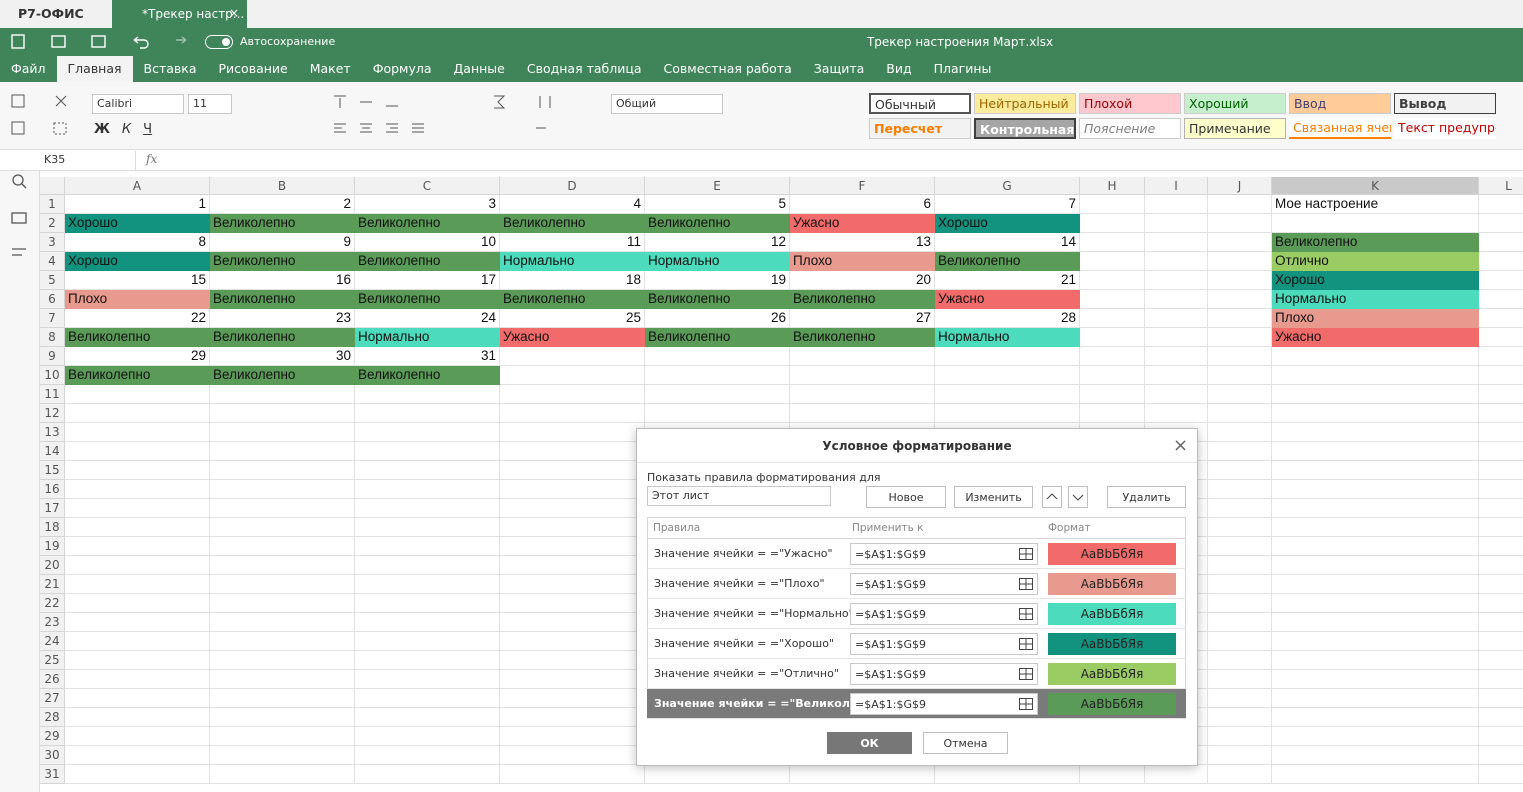  Describe the element at coordinates (862, 242) in the screenshot. I see `cell: 13` at that location.